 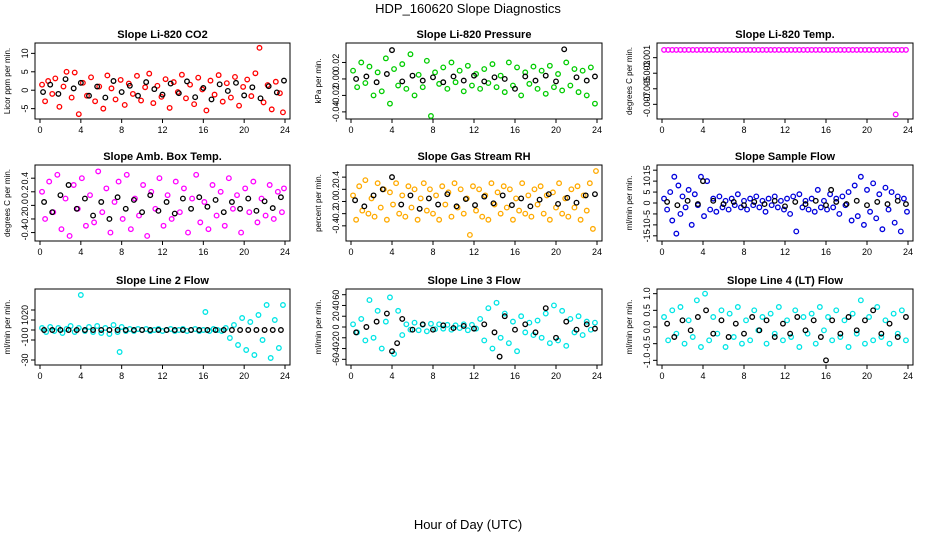 What do you see at coordinates (336, 226) in the screenshot?
I see `y-tick-label: -0.4` at bounding box center [336, 226].